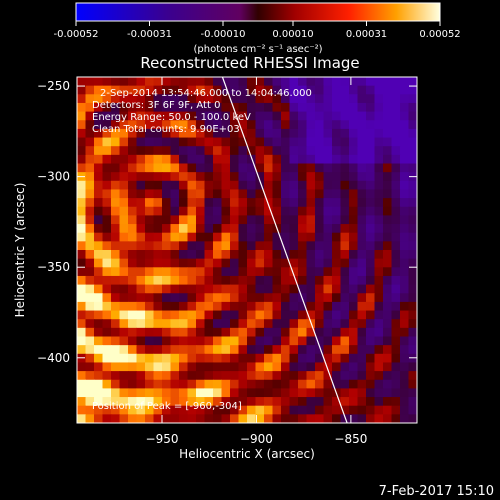 Image resolution: width=500 pixels, height=500 pixels. I want to click on colorbar-unit-label: (photons cm⁻² s⁻¹ asec⁻²), so click(257, 49).